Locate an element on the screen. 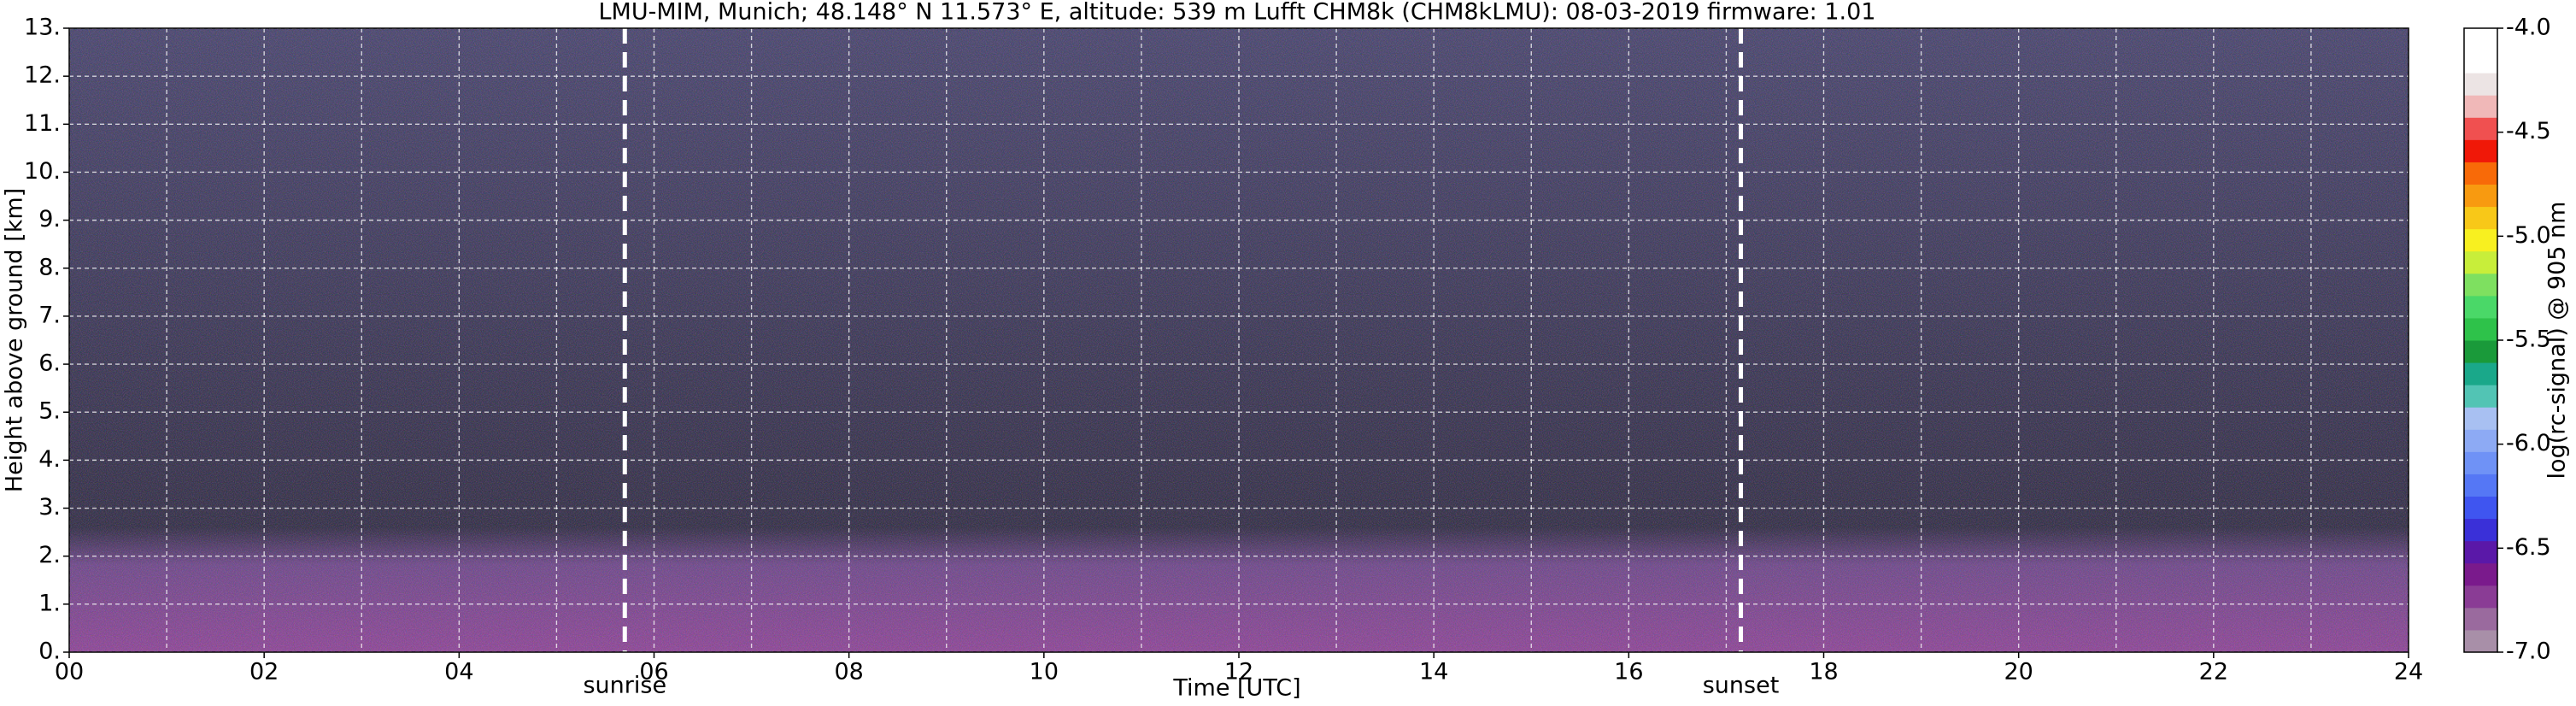  colorbar-tick-label: -5.0 is located at coordinates (2528, 235).